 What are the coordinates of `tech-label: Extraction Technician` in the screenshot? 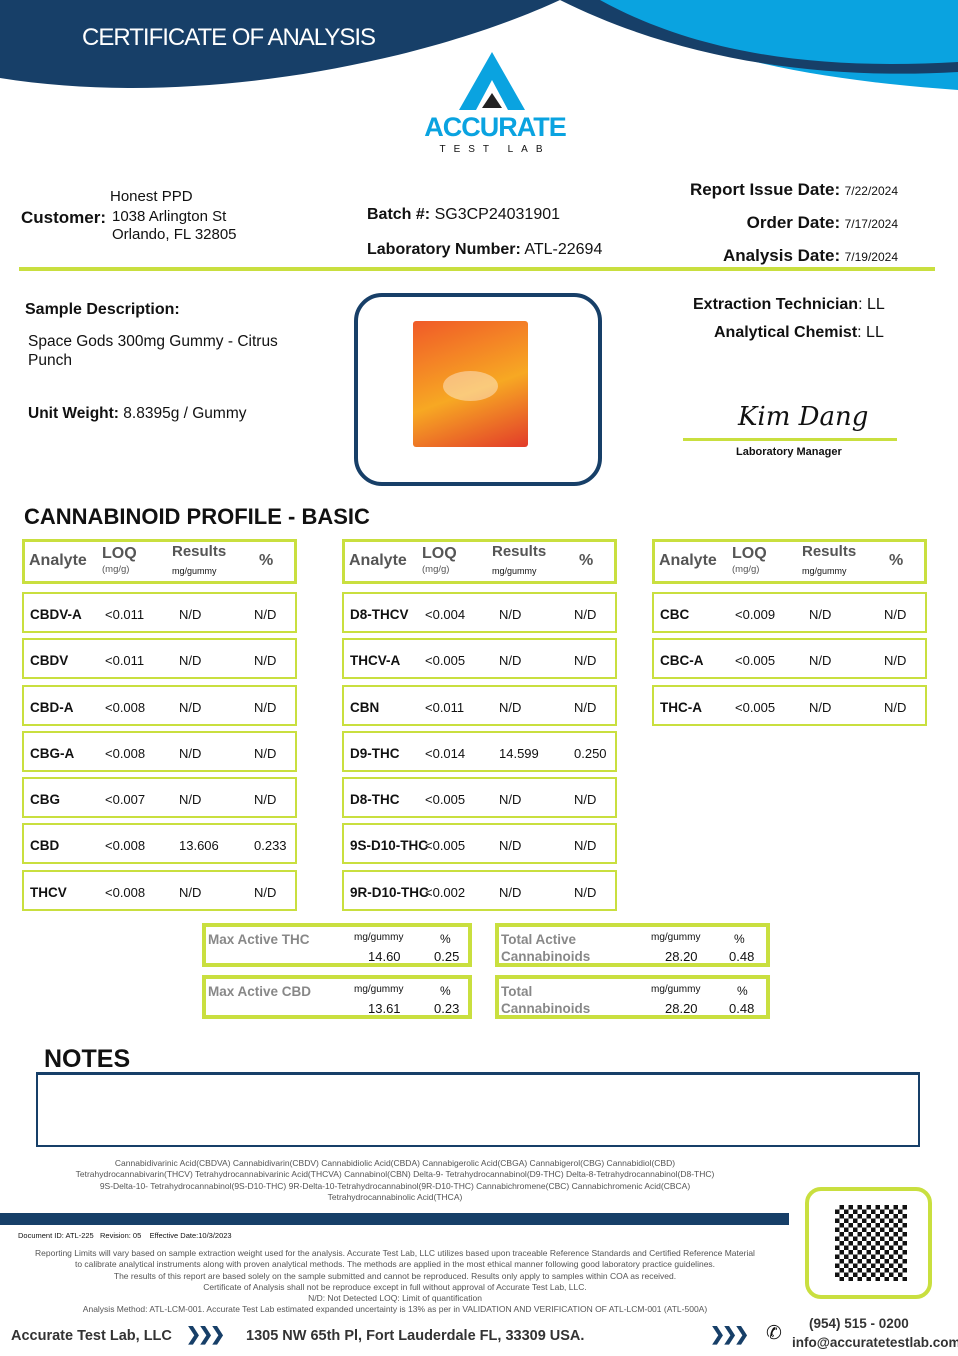 It's located at (776, 304).